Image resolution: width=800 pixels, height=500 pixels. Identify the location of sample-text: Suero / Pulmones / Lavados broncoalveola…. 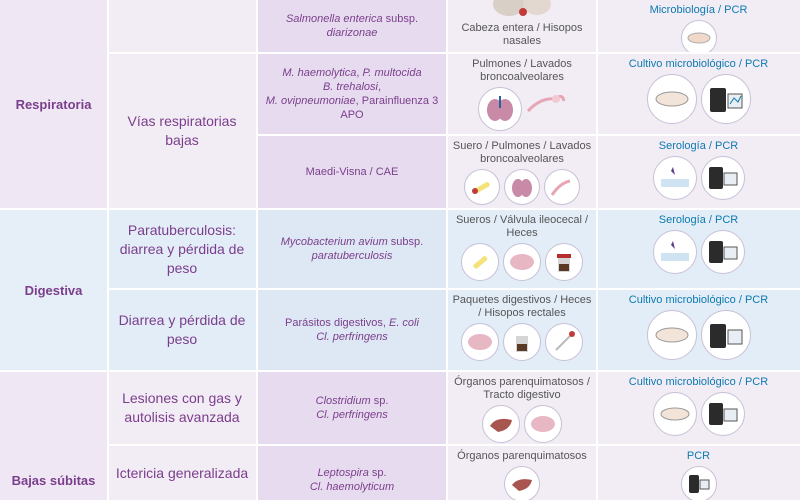
(522, 152).